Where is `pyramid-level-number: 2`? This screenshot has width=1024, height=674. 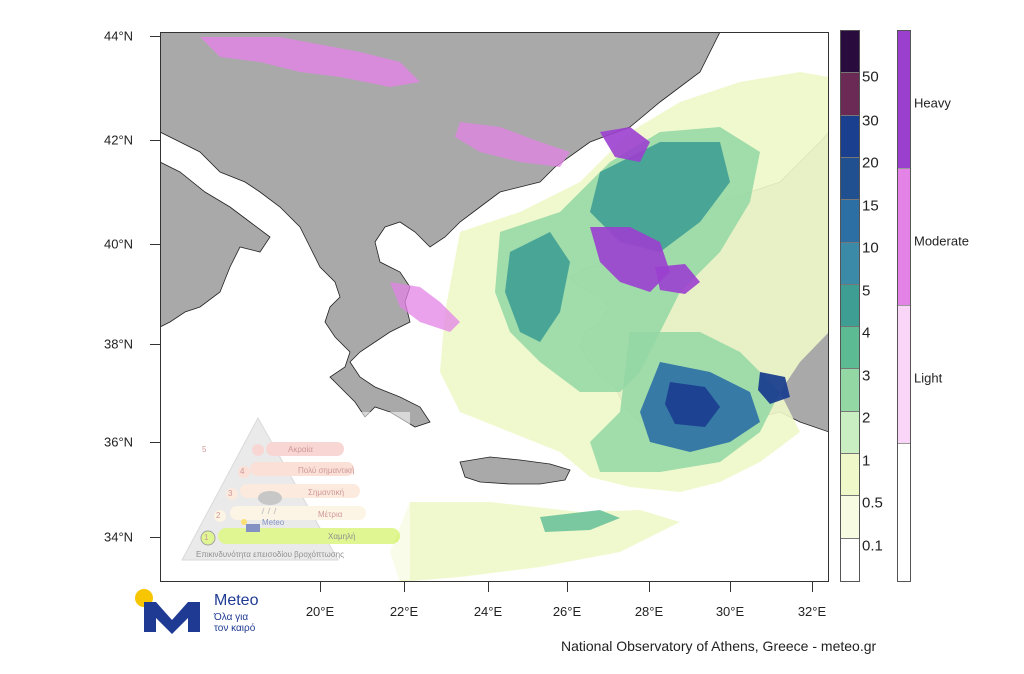
pyramid-level-number: 2 is located at coordinates (218, 515).